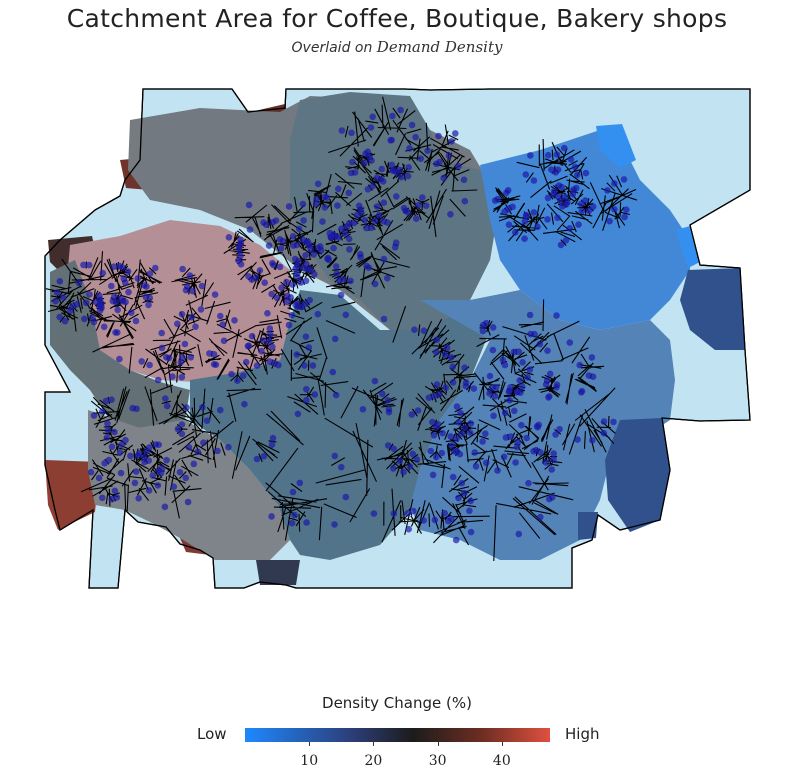 This screenshot has height=780, width=794. Describe the element at coordinates (310, 744) in the screenshot. I see `legend-tick-mark` at that location.